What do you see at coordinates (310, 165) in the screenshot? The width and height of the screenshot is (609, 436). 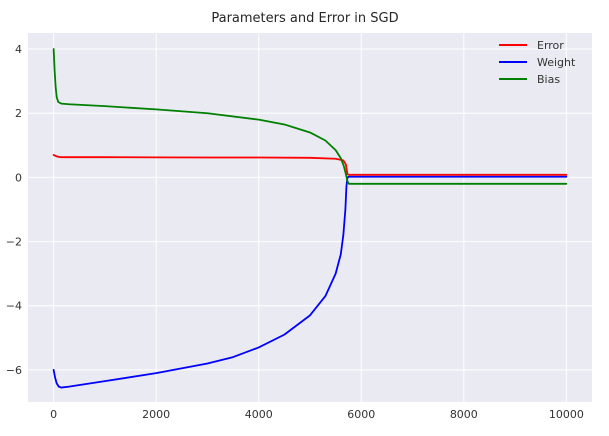 I see `series-line-error` at bounding box center [310, 165].